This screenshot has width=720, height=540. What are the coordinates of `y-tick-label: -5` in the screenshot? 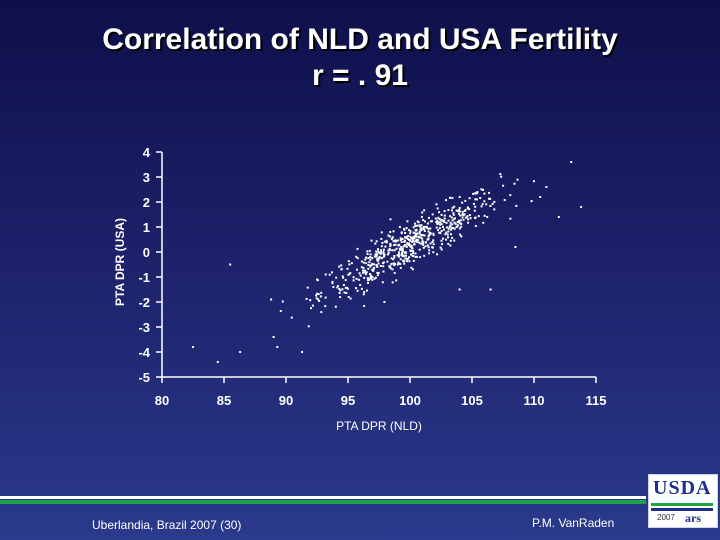 It's located at (144, 377).